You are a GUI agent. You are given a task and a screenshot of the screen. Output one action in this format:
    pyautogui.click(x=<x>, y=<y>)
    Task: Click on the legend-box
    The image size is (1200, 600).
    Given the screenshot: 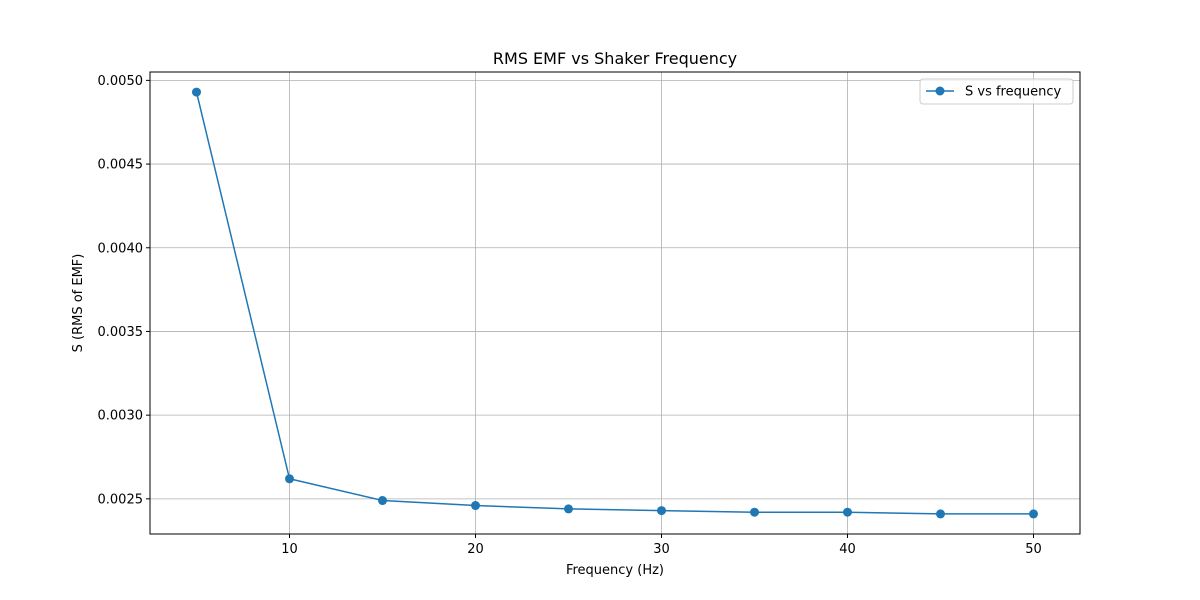 What is the action you would take?
    pyautogui.click(x=996, y=91)
    